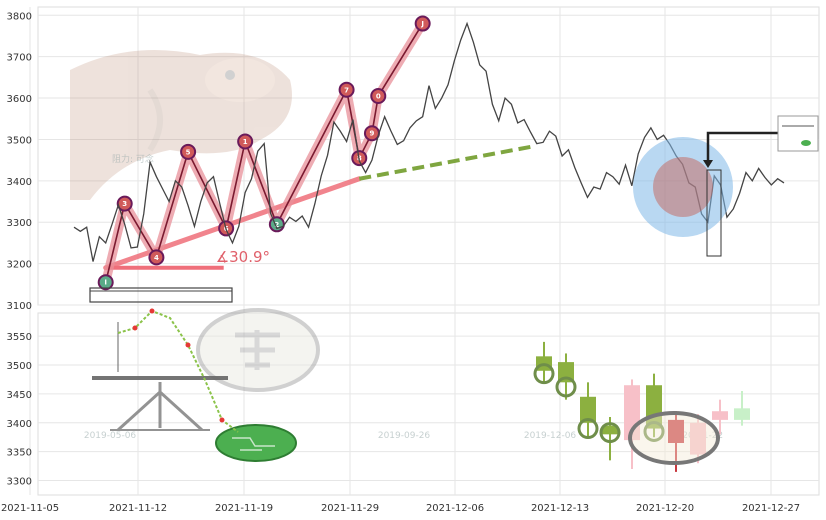 This screenshot has height=520, width=826. I want to click on x-tick-label: 2021-12-06, so click(455, 508).